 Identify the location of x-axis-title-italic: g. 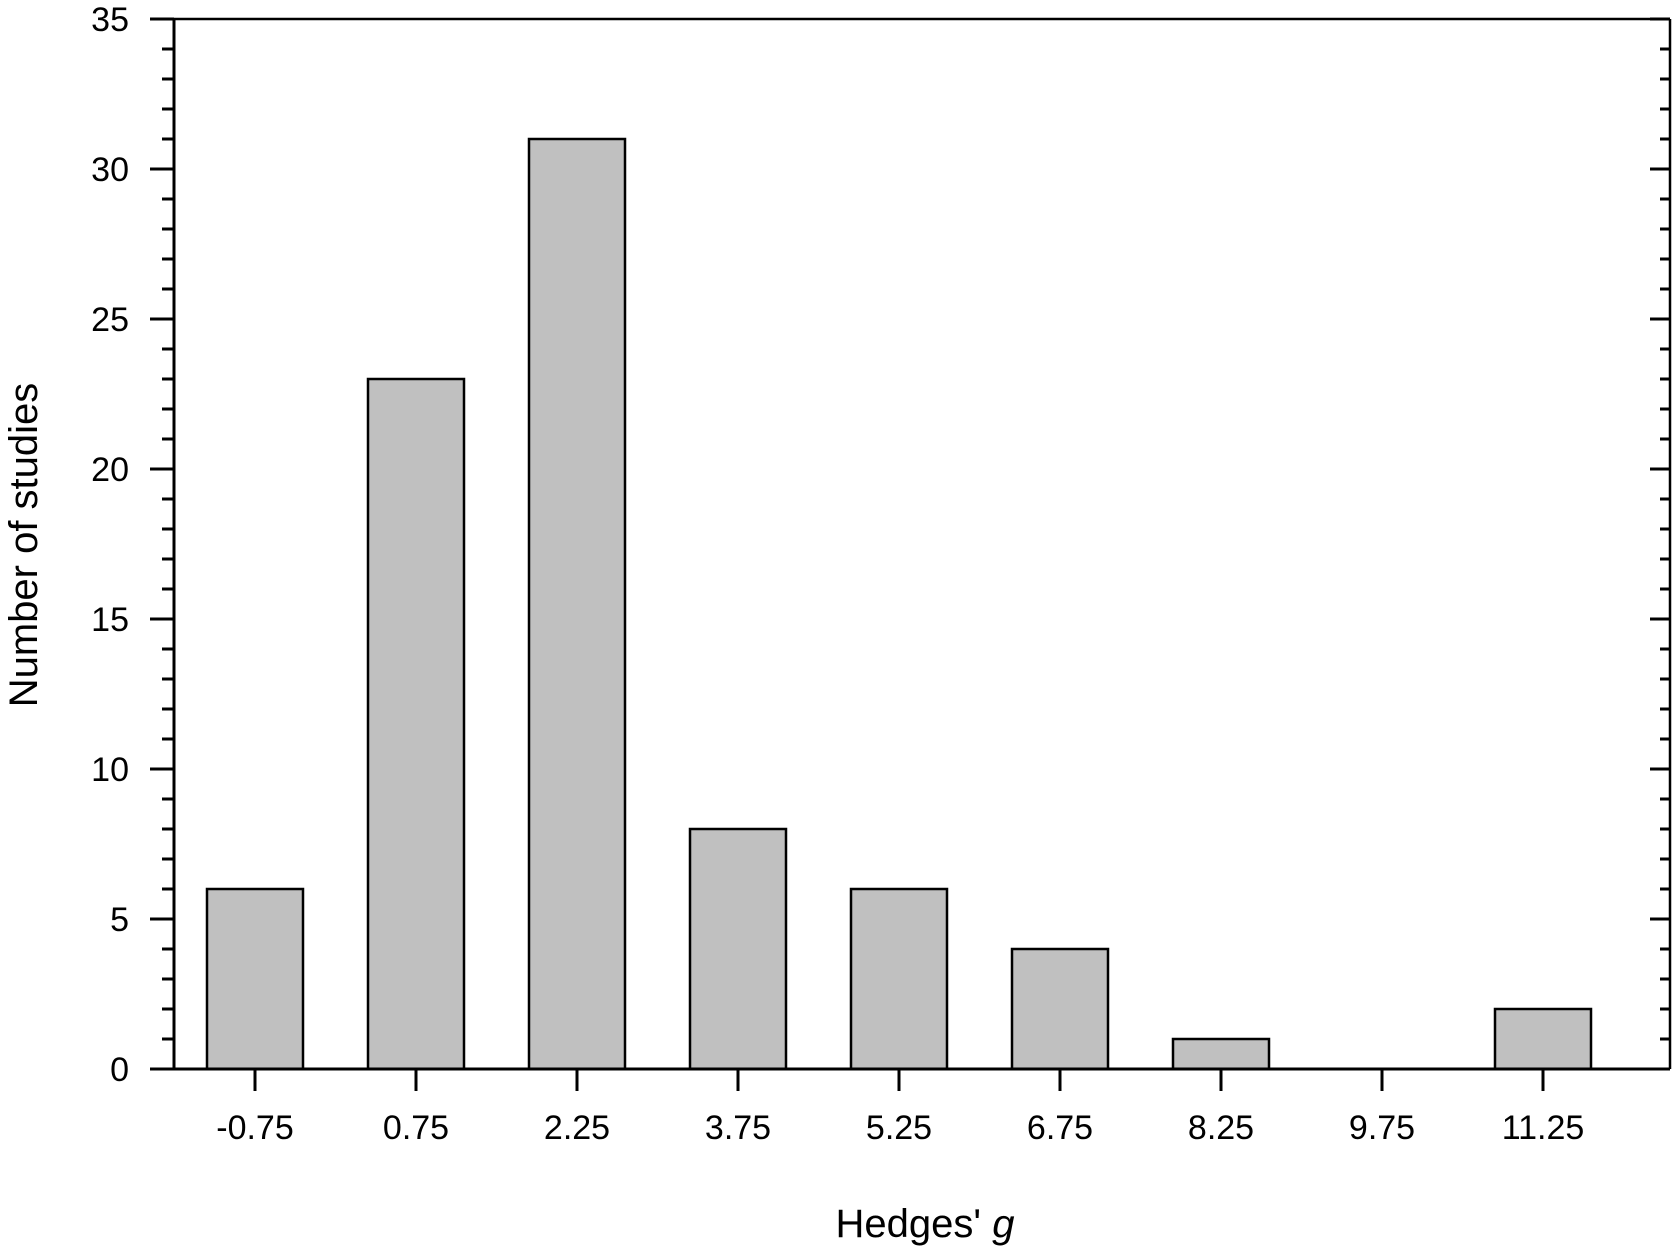
(1003, 1224).